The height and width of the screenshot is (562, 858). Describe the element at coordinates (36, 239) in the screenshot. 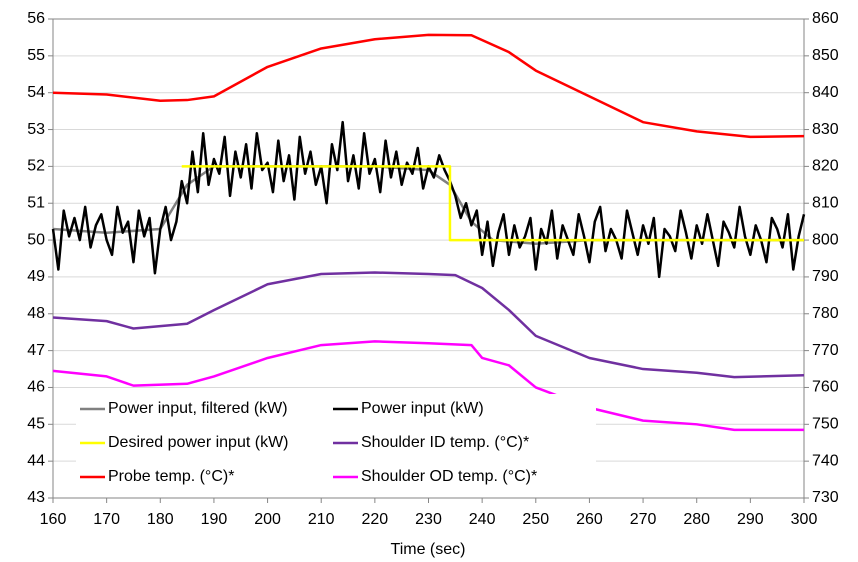

I see `y-tick-label: 50` at that location.